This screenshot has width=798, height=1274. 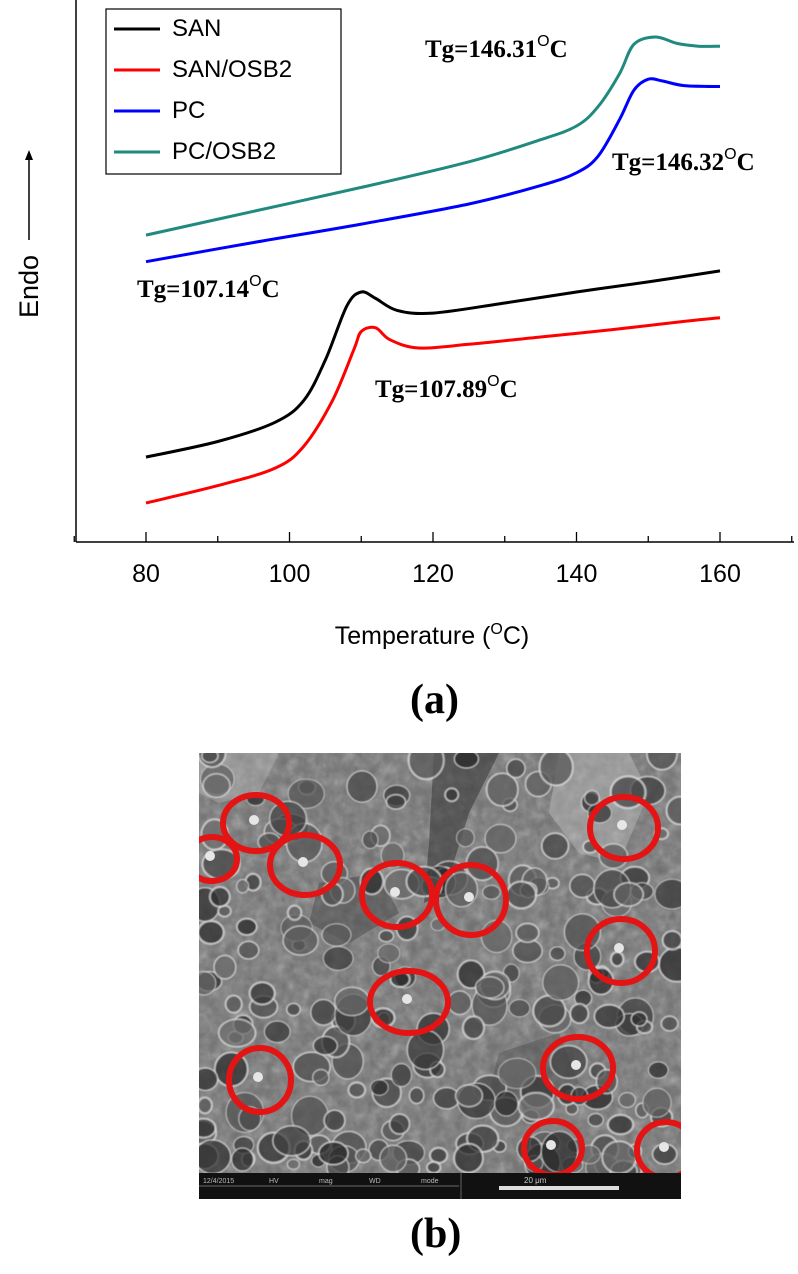 What do you see at coordinates (188, 110) in the screenshot?
I see `legend-label: PC` at bounding box center [188, 110].